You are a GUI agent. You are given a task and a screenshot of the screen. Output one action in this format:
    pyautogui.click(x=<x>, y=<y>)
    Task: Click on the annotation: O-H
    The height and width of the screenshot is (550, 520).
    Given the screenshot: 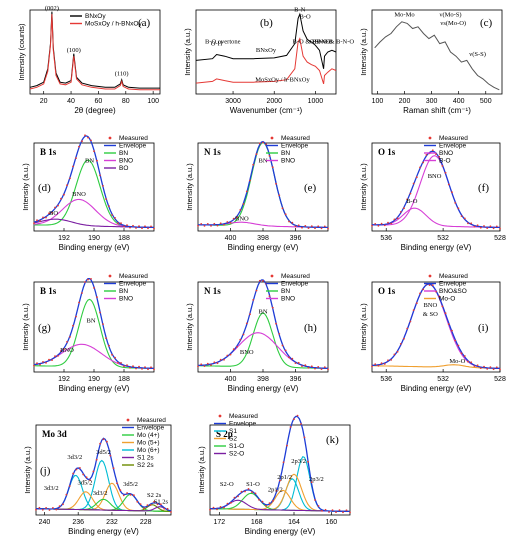 What is the action you would take?
    pyautogui.click(x=217, y=43)
    